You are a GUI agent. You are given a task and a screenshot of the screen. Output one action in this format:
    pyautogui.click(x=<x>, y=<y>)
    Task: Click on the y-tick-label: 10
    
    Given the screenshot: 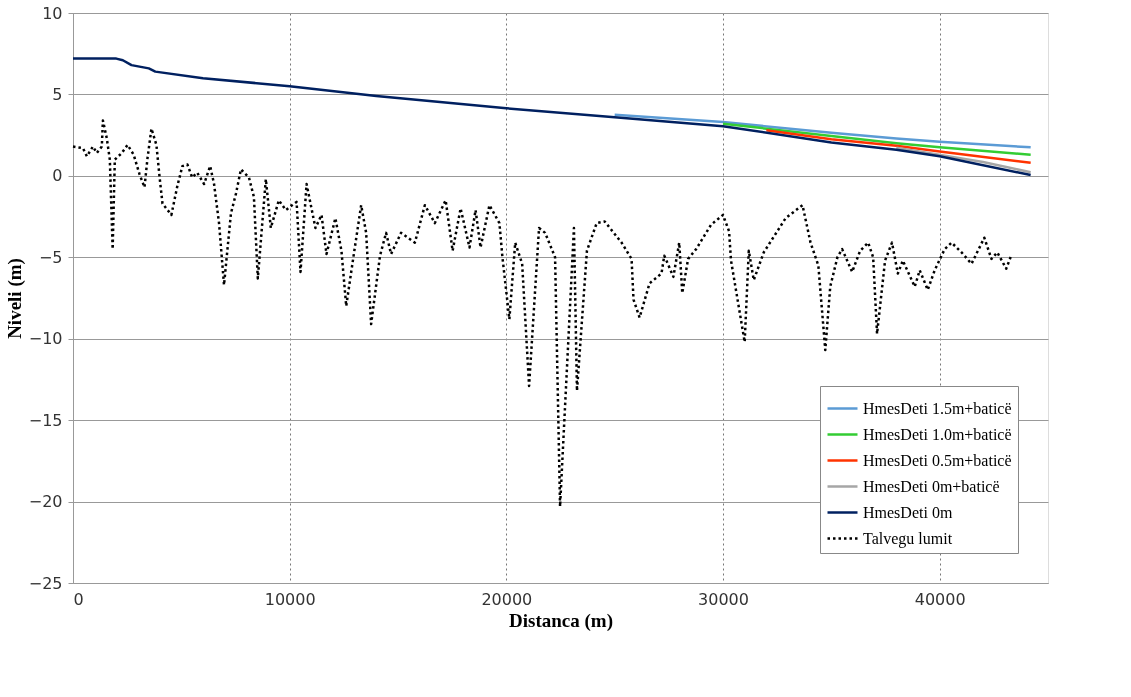 What is the action you would take?
    pyautogui.click(x=52, y=13)
    